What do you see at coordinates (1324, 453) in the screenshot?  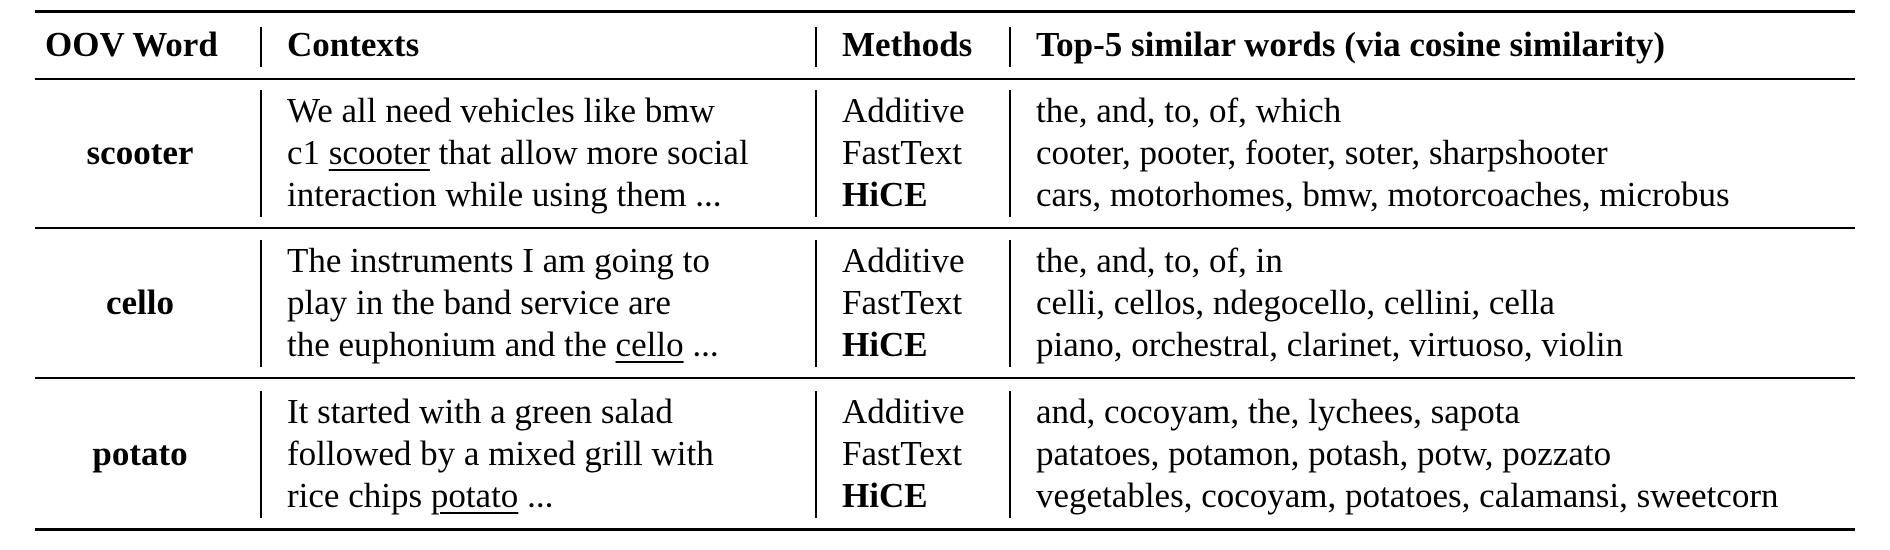 I see `similar-words: patatoes, potamon, potash, potw, pozzato` at bounding box center [1324, 453].